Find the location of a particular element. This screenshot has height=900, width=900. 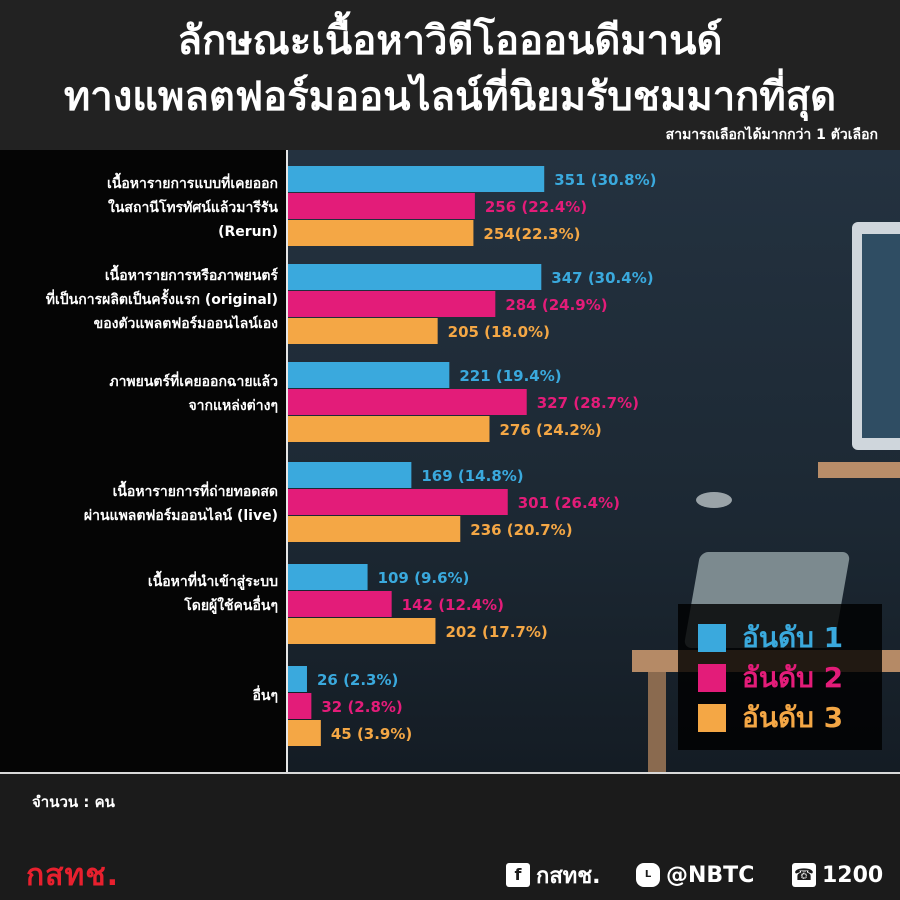

data-label-rank1-cat4: 169 (14.8%) is located at coordinates (472, 476).